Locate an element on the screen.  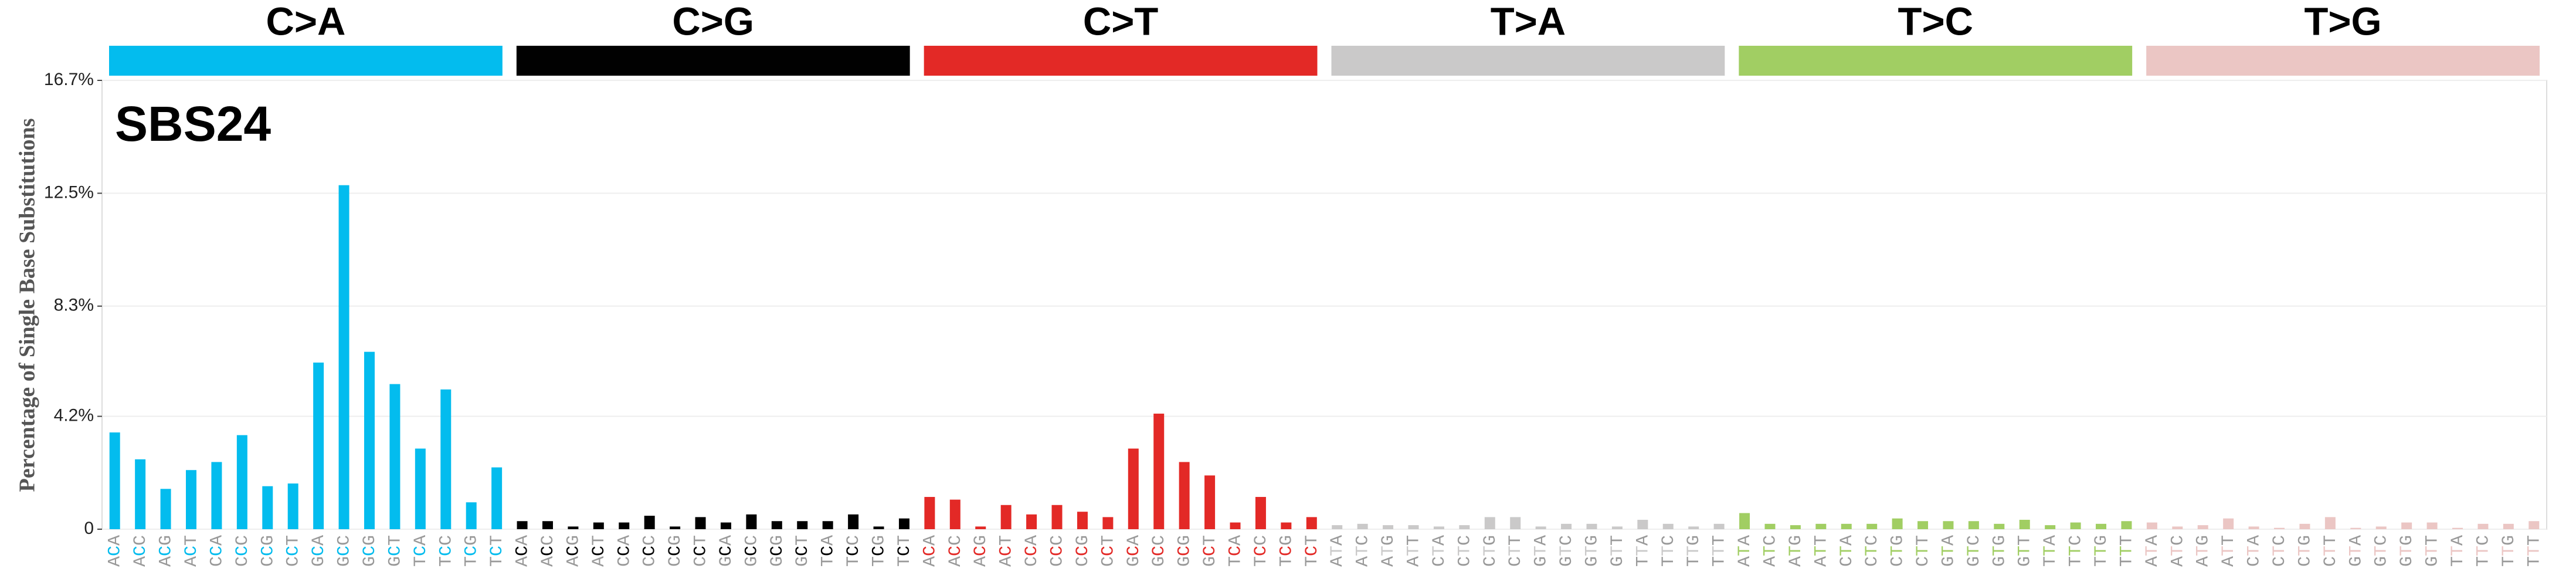
y-axis-label: Percentage of Single Base Substitutions is located at coordinates (27, 305).